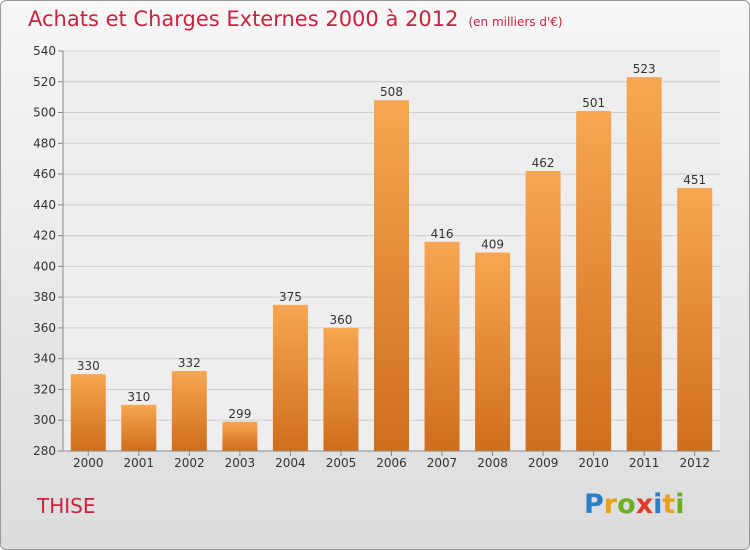  Describe the element at coordinates (88, 366) in the screenshot. I see `bar-value-label: 330` at that location.